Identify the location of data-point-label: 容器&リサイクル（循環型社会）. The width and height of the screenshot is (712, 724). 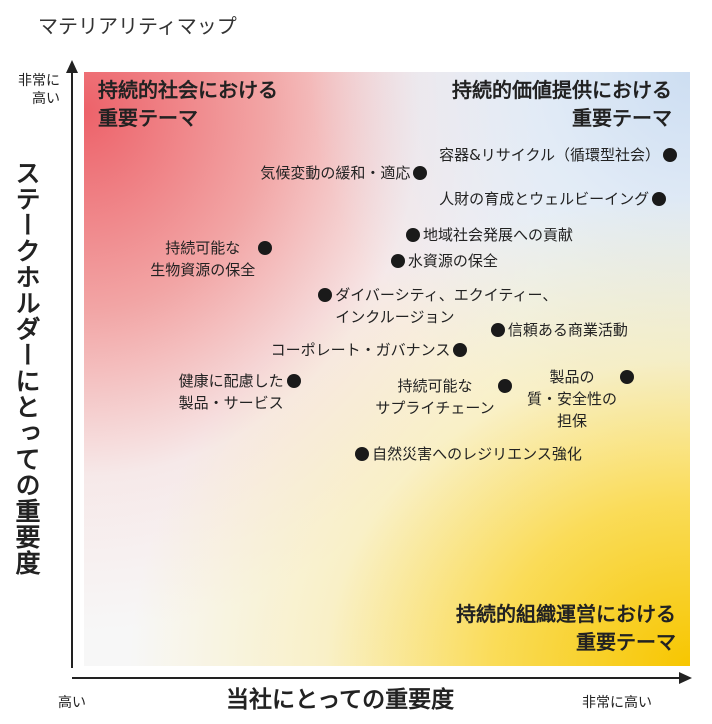
(550, 155).